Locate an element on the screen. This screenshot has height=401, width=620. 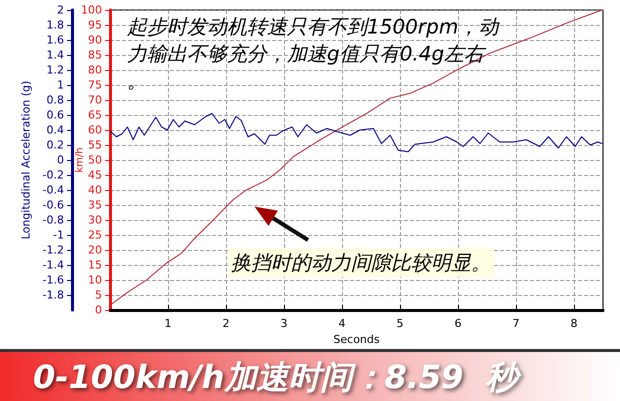
y-axis-title: km/h is located at coordinates (80, 160).